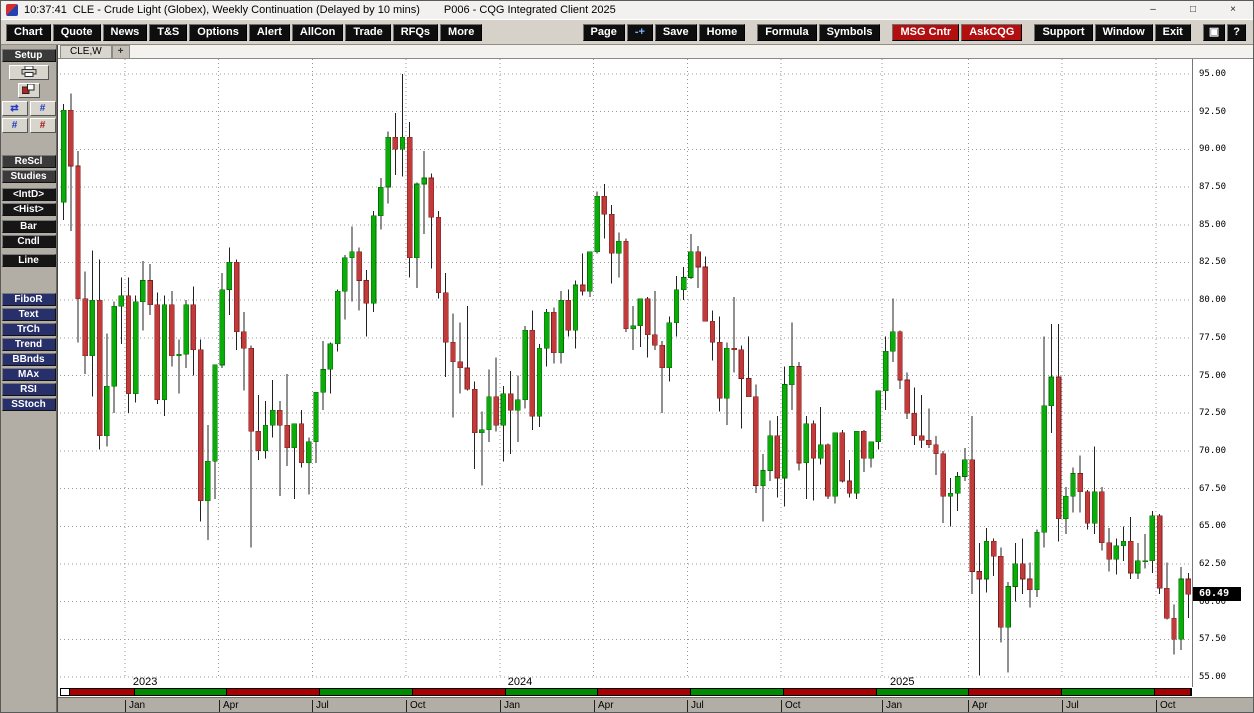  Describe the element at coordinates (28, 260) in the screenshot. I see `sidebar-button-line-type: Line` at that location.